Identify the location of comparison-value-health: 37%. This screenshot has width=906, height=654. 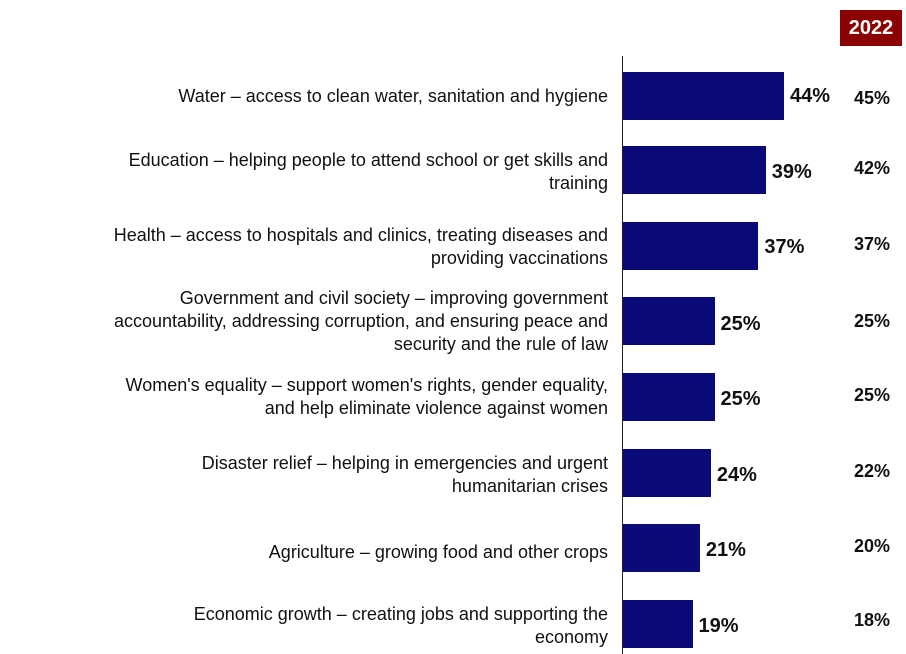
(872, 244).